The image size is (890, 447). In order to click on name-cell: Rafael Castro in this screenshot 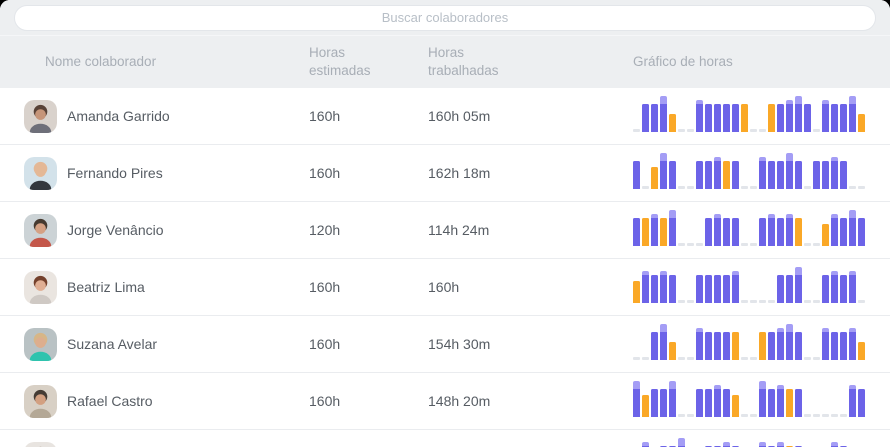, I will do `click(154, 401)`.